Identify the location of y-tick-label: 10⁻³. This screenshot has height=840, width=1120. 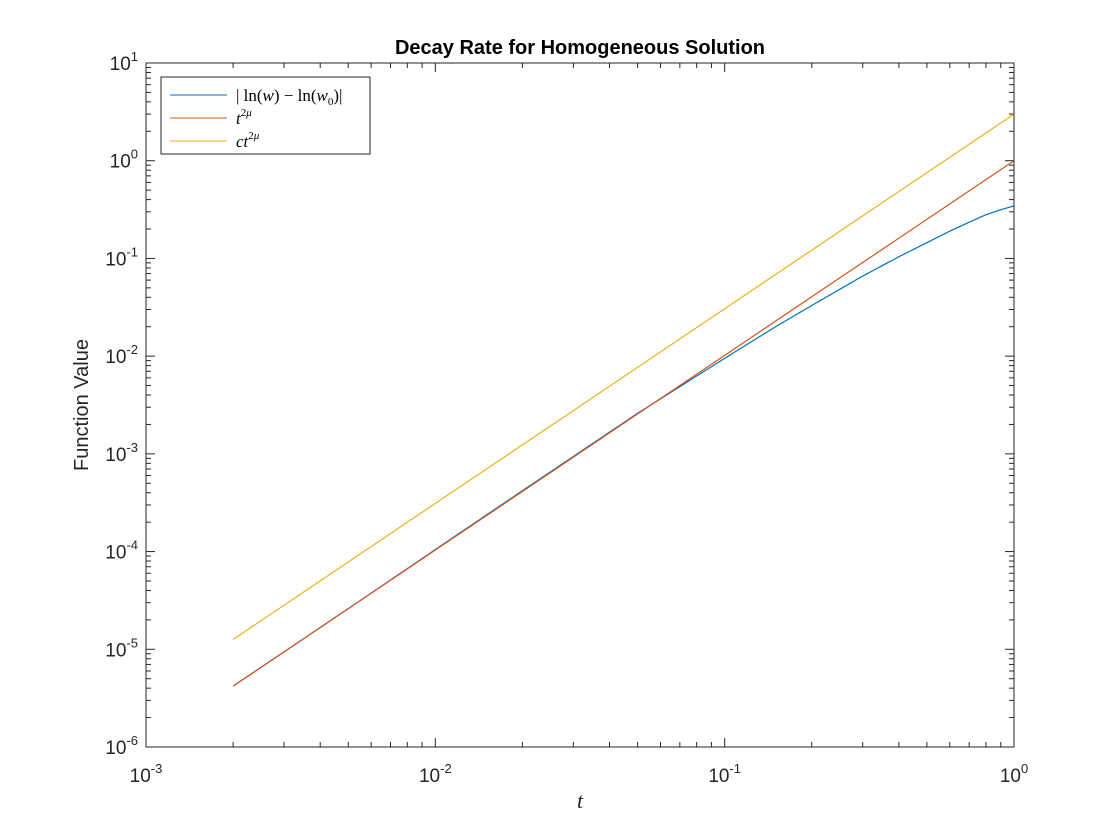
(121, 453).